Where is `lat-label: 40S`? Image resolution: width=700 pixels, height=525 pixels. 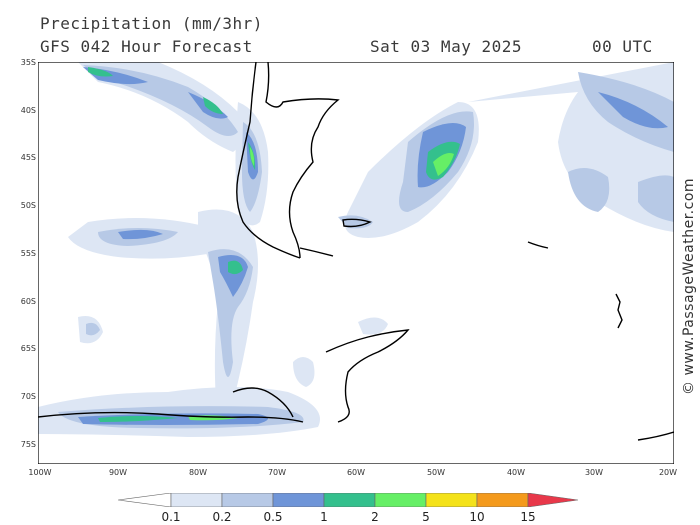 lat-label: 40S is located at coordinates (28, 110).